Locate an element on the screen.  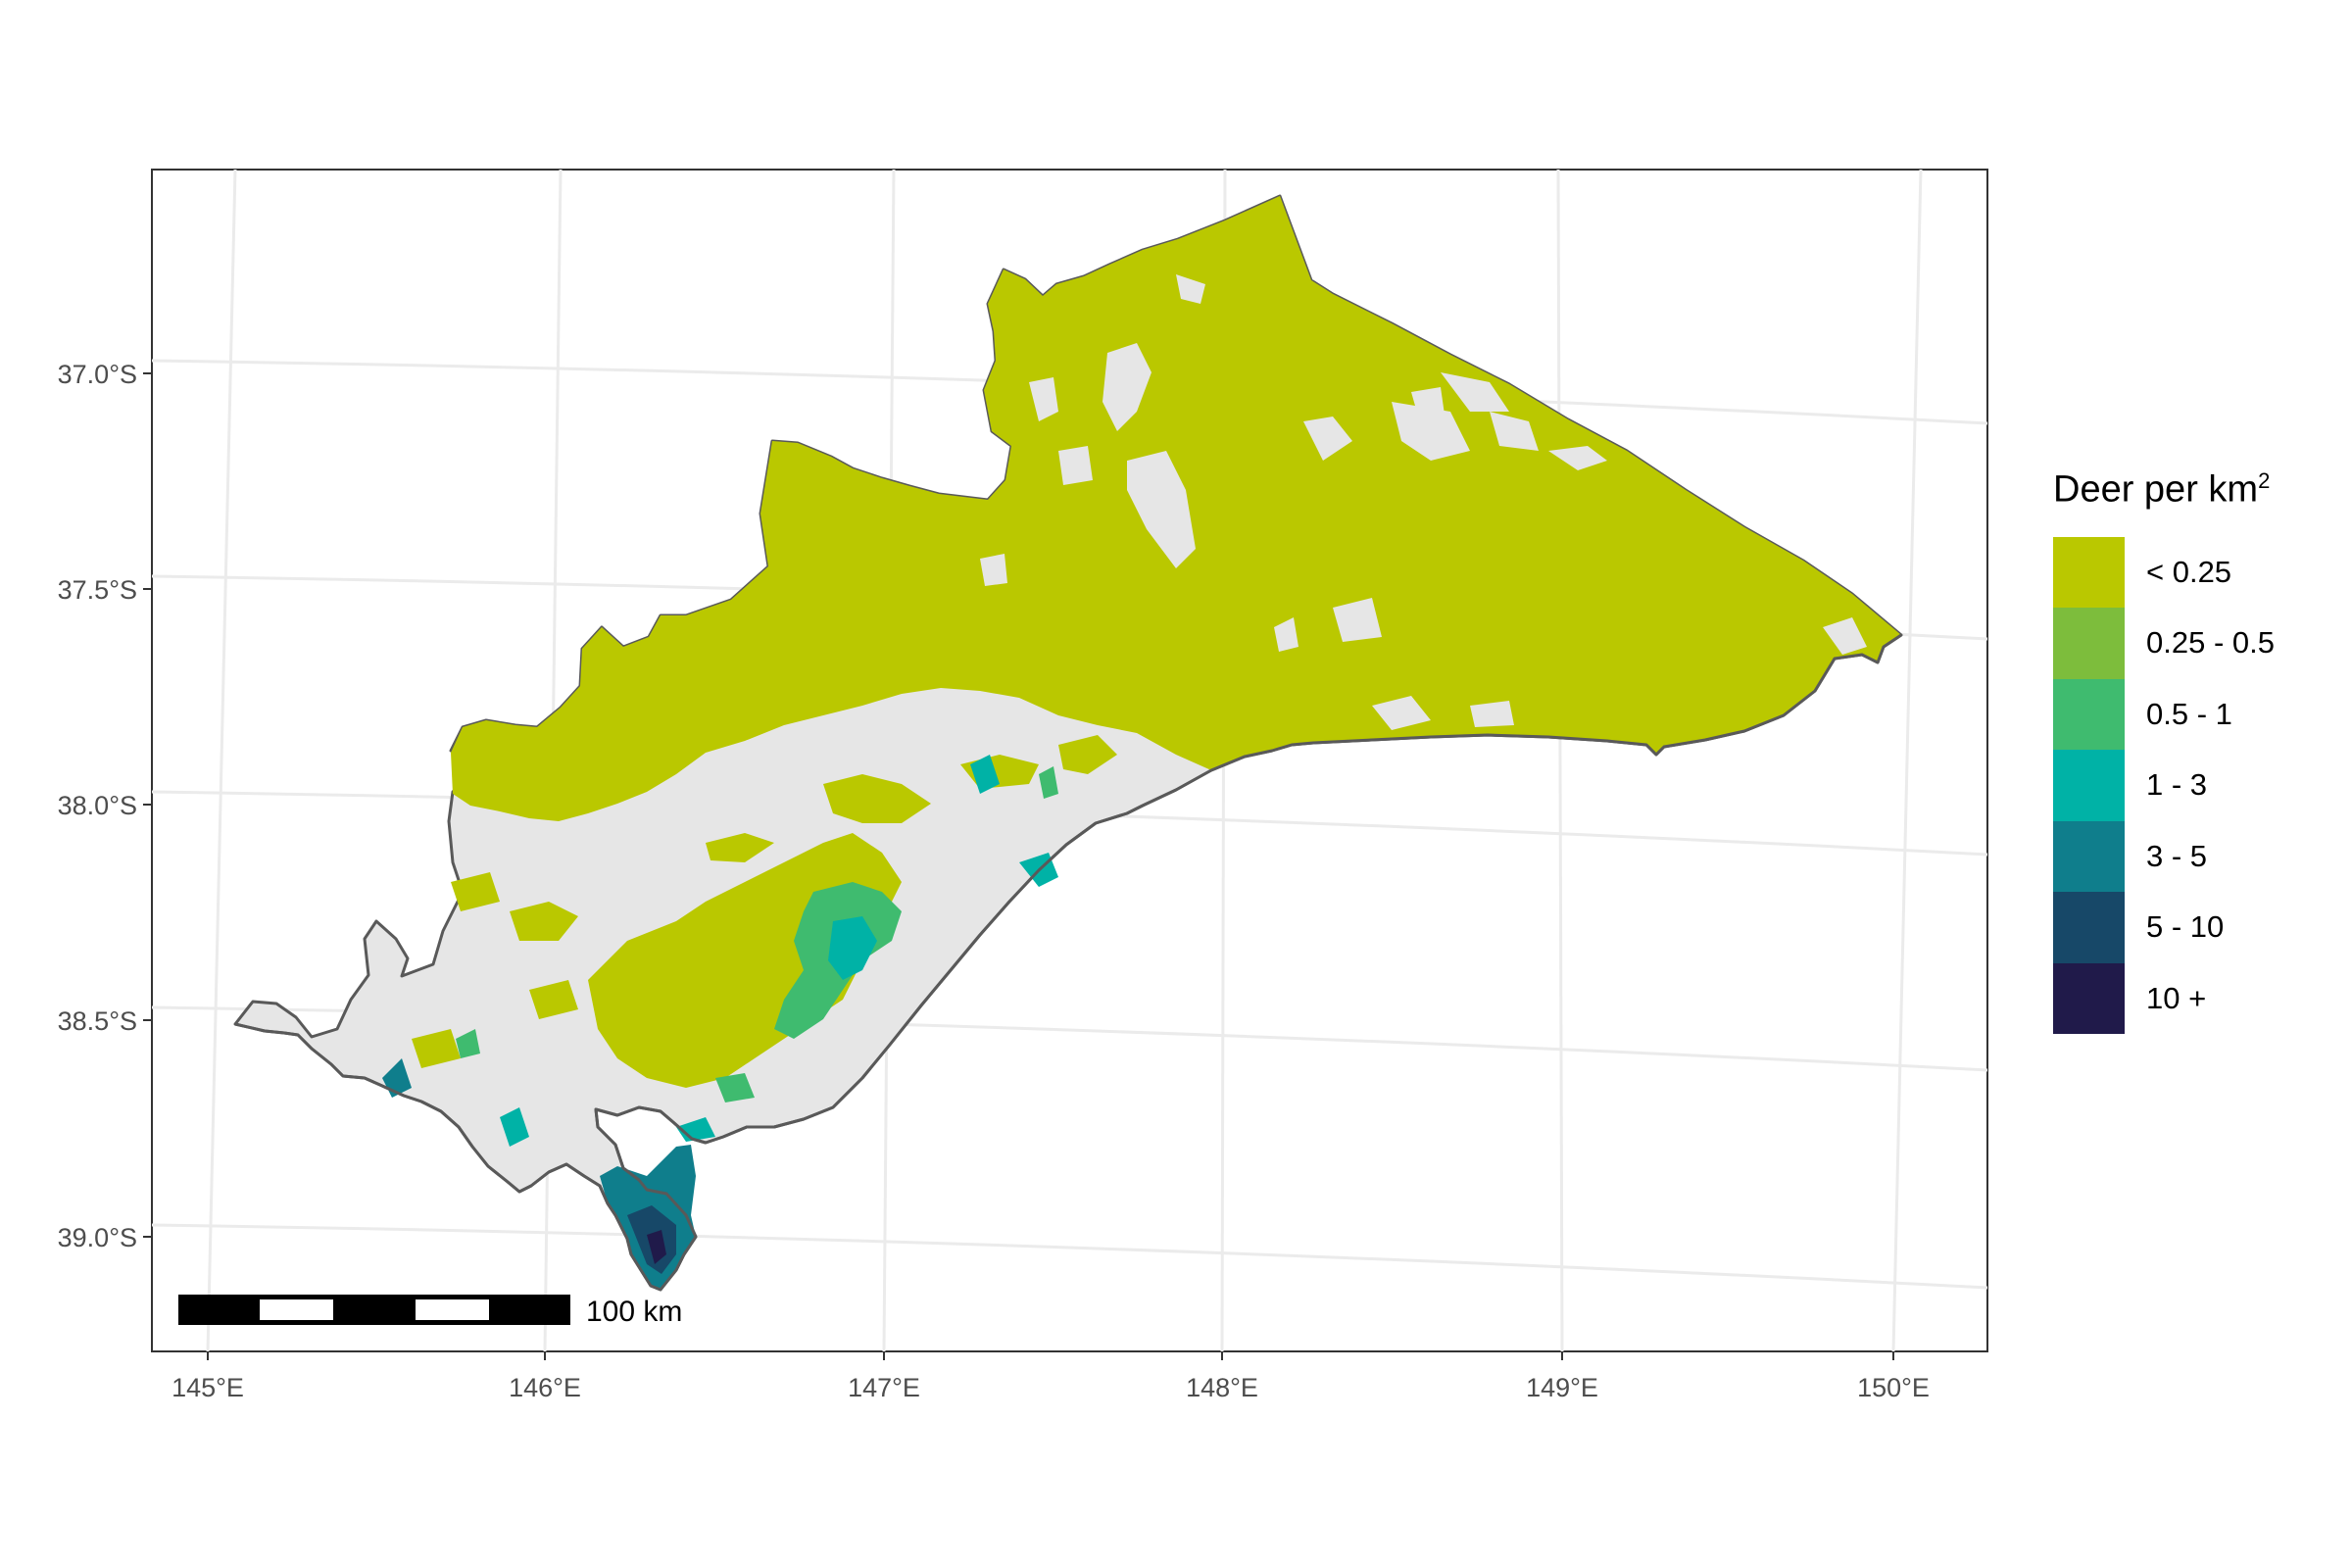
y-axis: 37.0°S 37.5°S 38.0°S 38.5°S 39.0°S is located at coordinates (105, 806).